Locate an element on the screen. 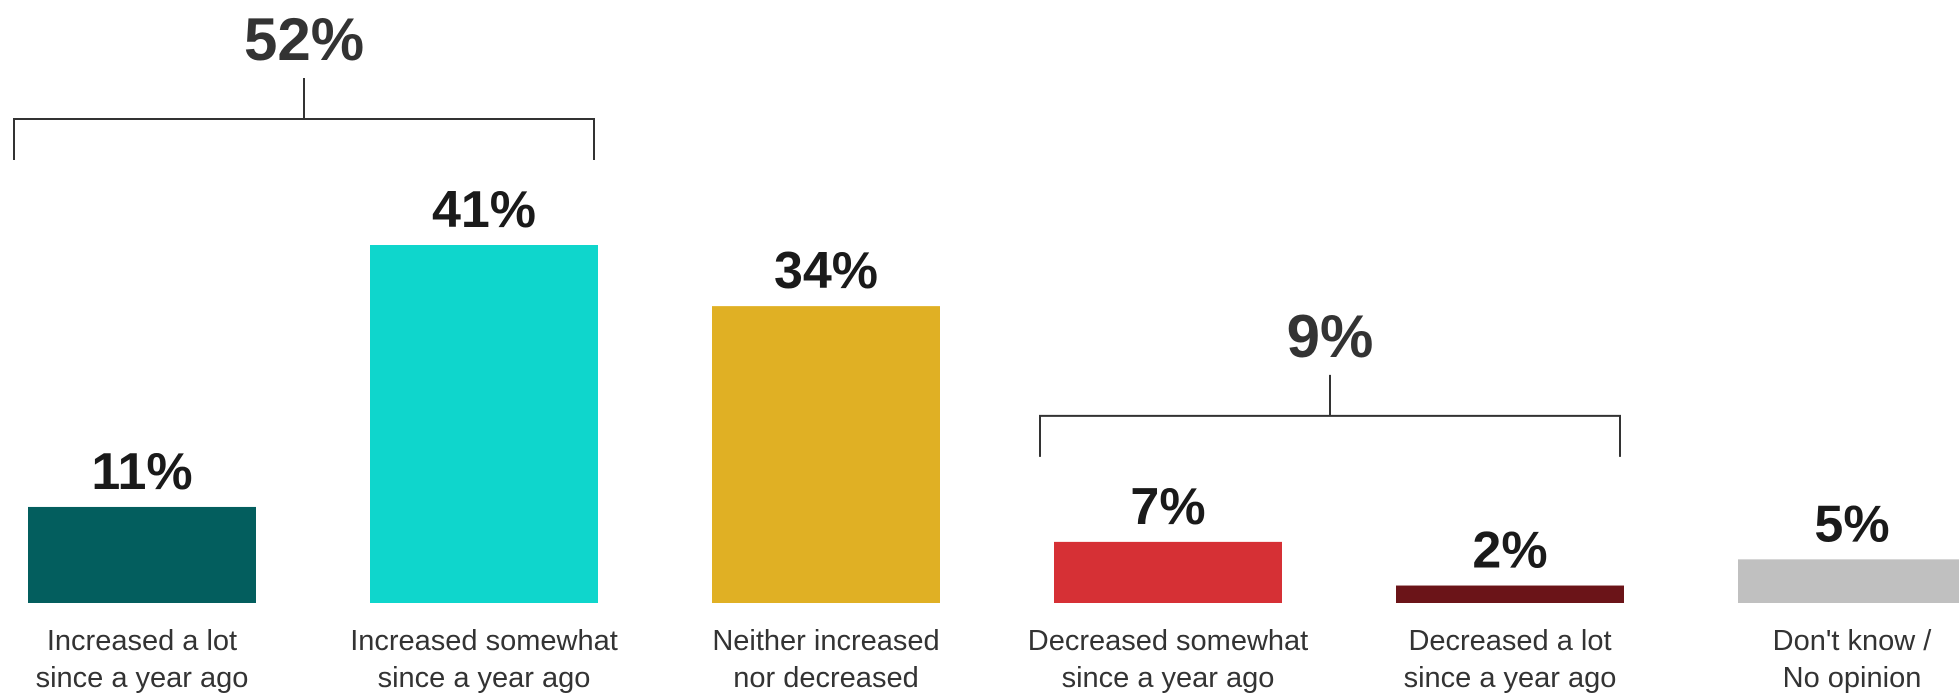  category-label-4: Decreased somewhat since a year ago is located at coordinates (1168, 659).